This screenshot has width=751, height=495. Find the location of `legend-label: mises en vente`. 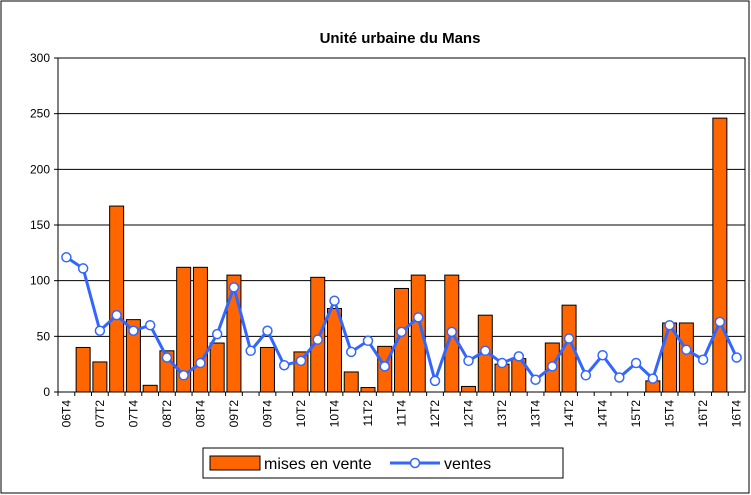

legend-label: mises en vente is located at coordinates (318, 464).